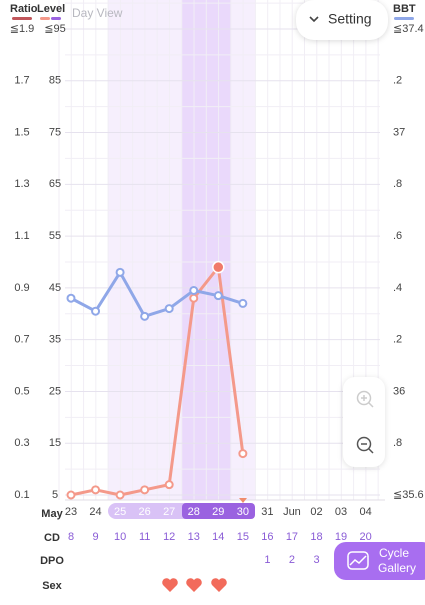 This screenshot has width=425, height=605. What do you see at coordinates (52, 514) in the screenshot?
I see `month-label: May` at bounding box center [52, 514].